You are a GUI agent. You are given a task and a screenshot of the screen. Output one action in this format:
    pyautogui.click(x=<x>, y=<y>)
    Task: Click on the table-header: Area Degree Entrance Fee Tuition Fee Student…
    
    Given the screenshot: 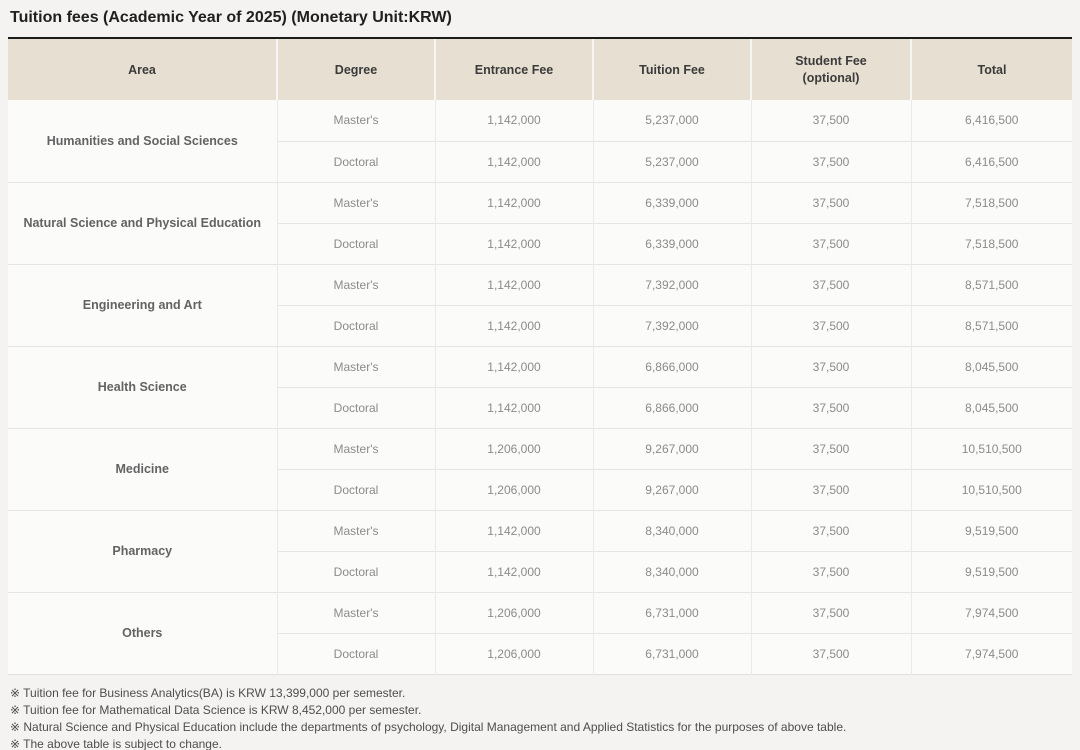 What is the action you would take?
    pyautogui.click(x=540, y=68)
    